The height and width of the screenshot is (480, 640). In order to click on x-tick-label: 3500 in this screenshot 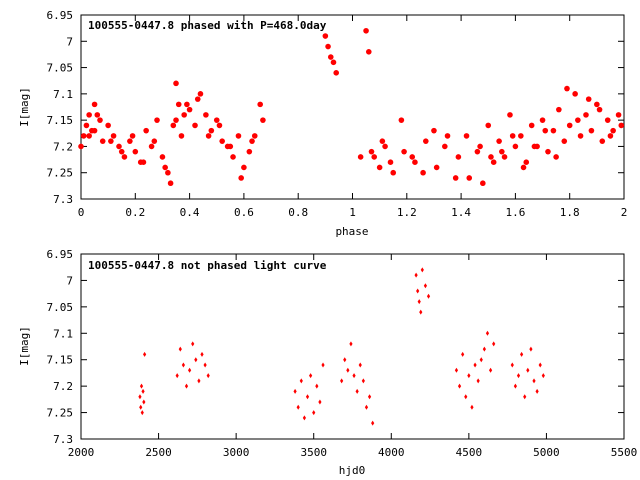, I will do `click(313, 452)`.